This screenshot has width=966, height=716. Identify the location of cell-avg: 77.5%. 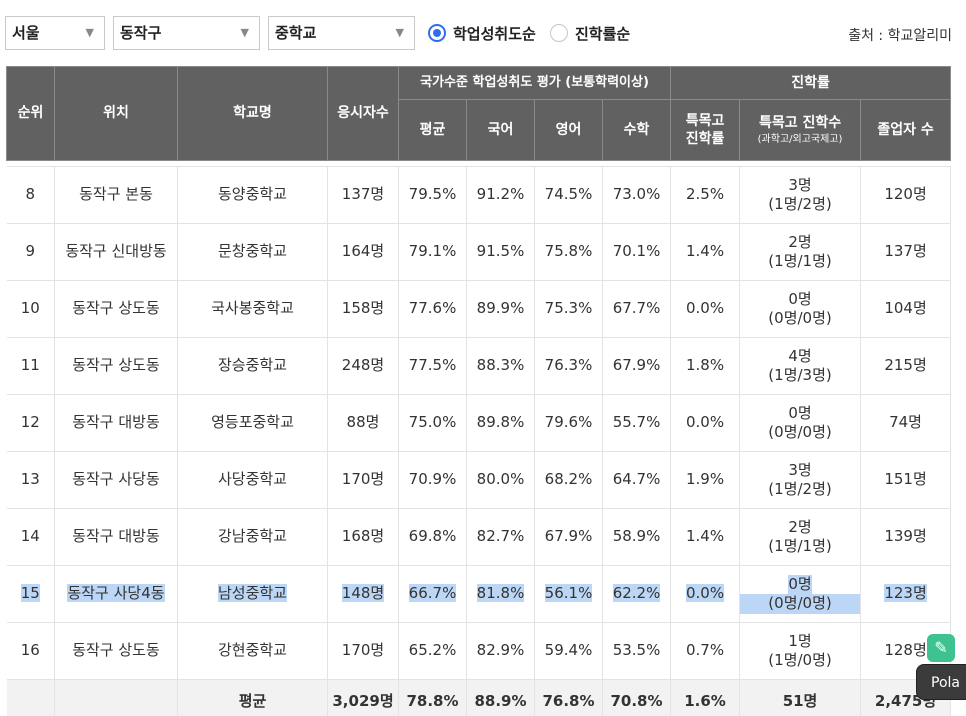
(432, 366).